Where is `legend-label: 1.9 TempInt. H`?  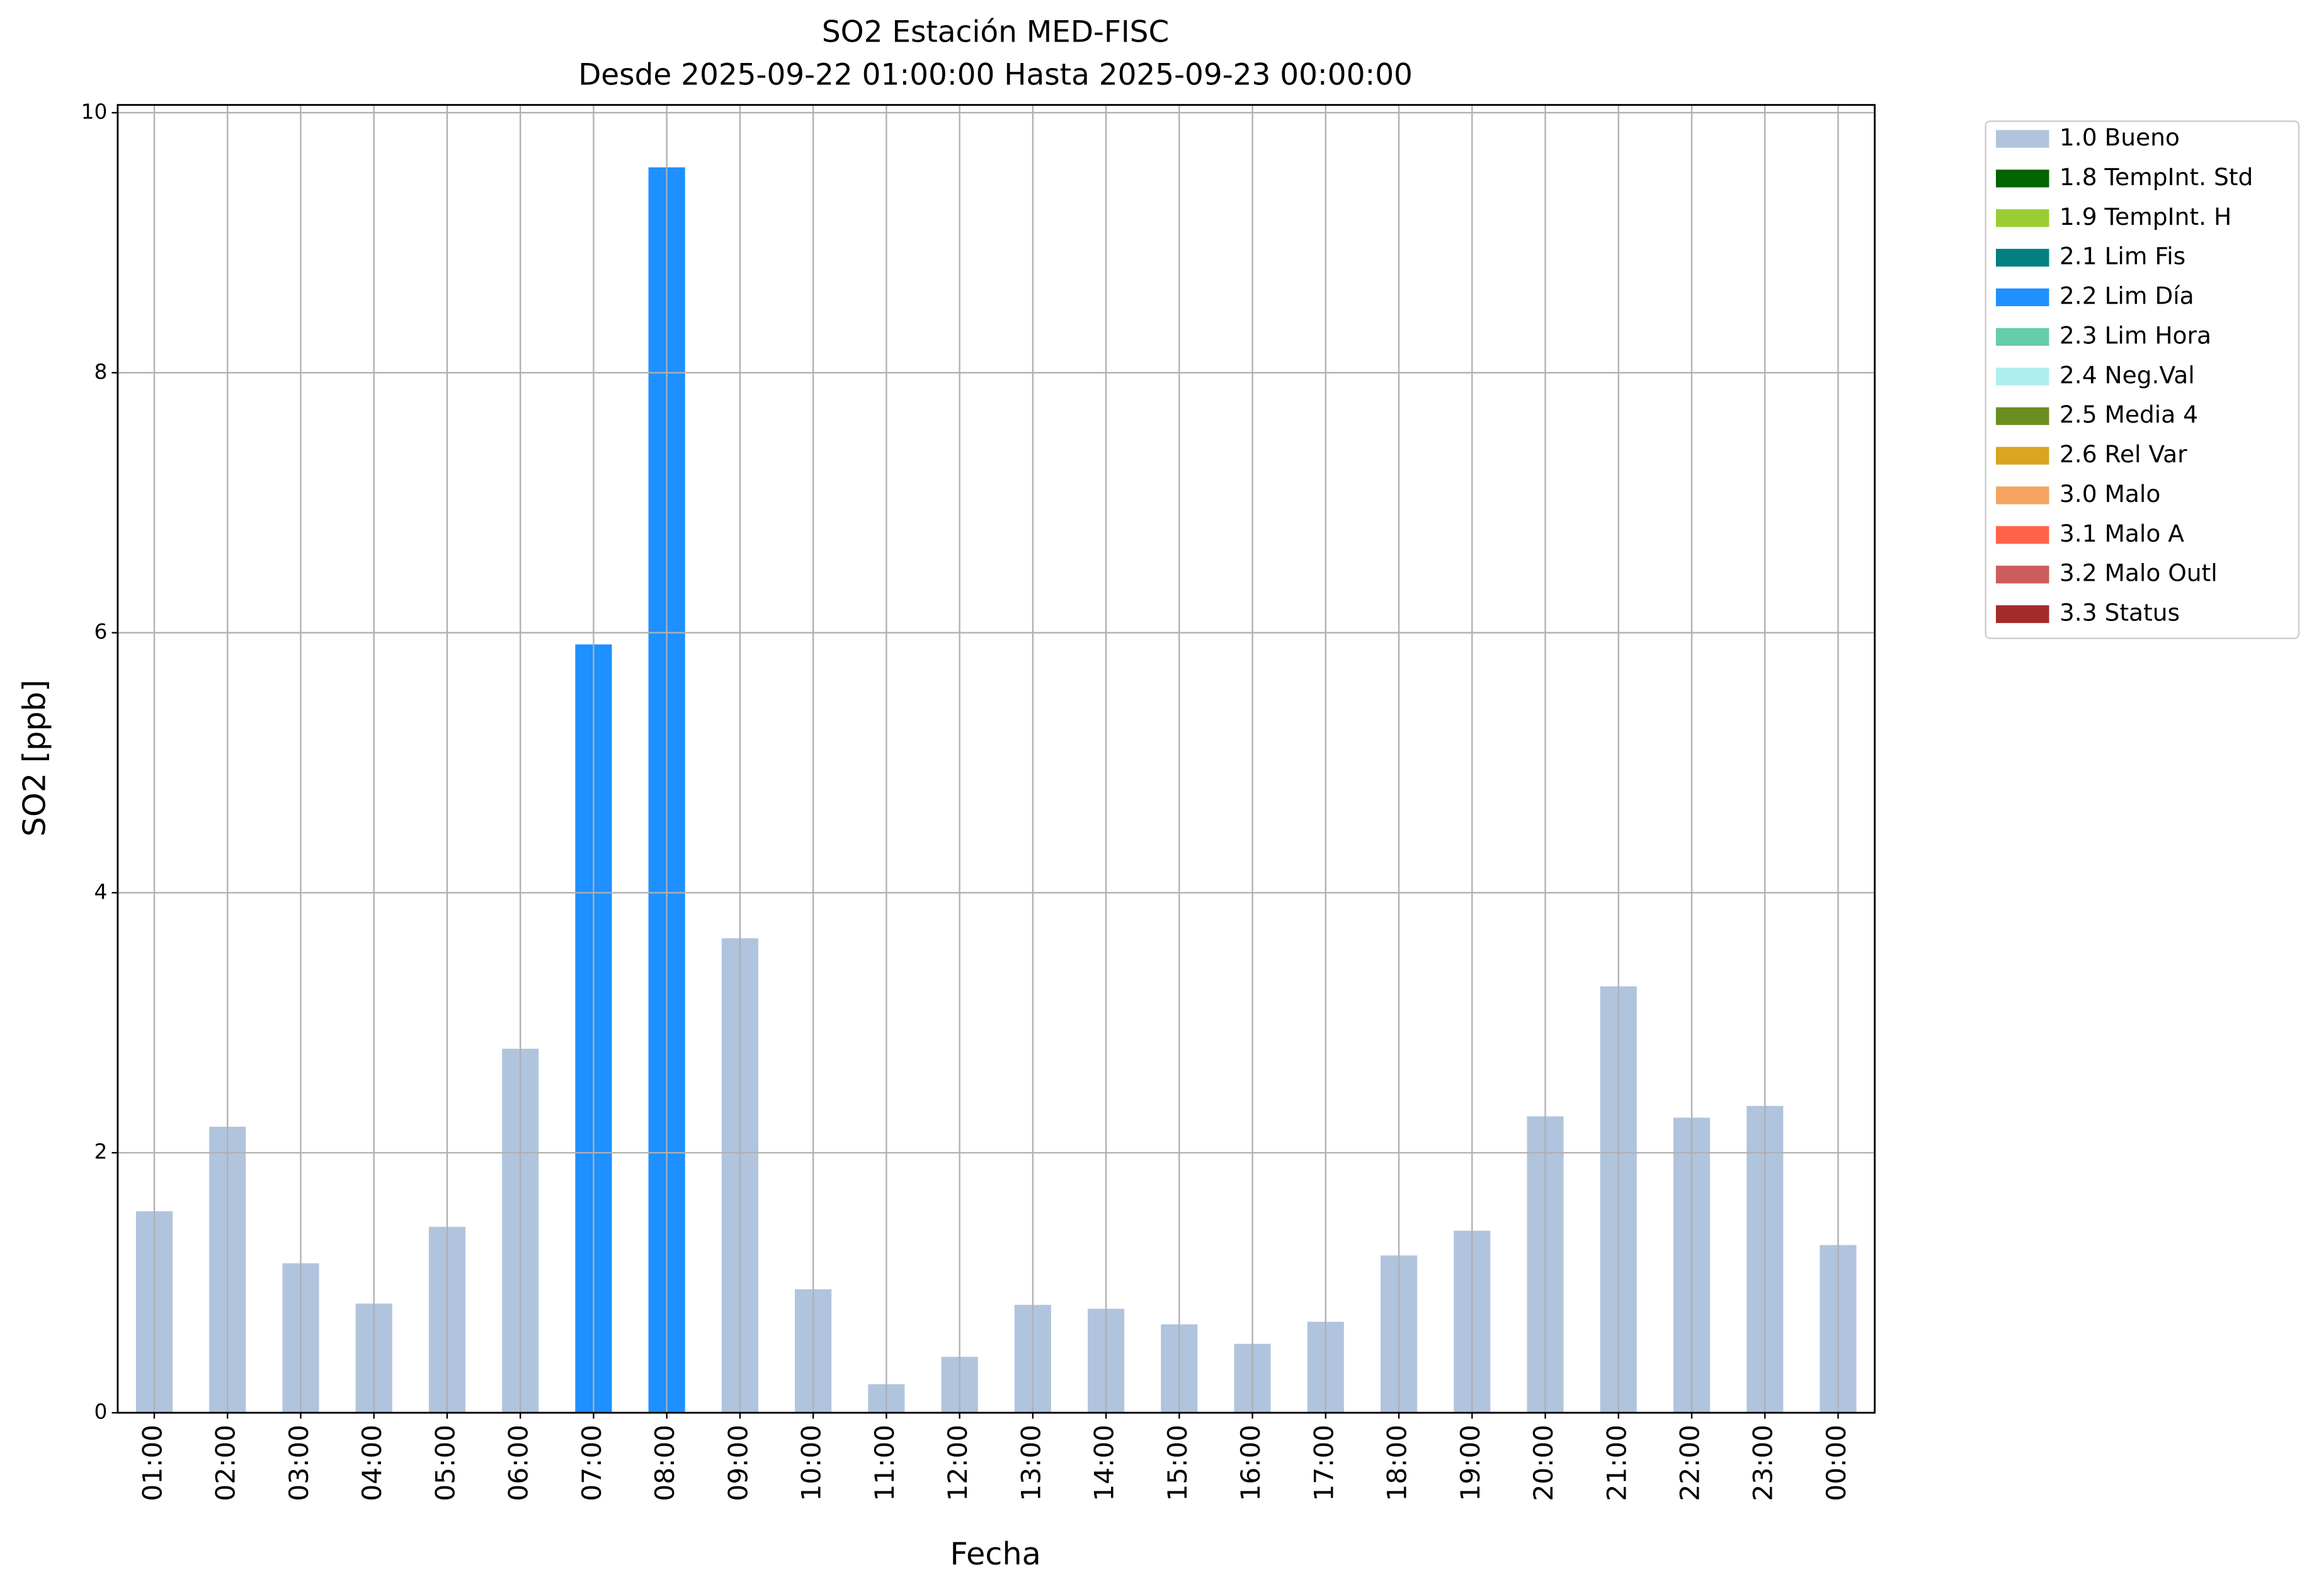
legend-label: 1.9 TempInt. H is located at coordinates (2145, 217).